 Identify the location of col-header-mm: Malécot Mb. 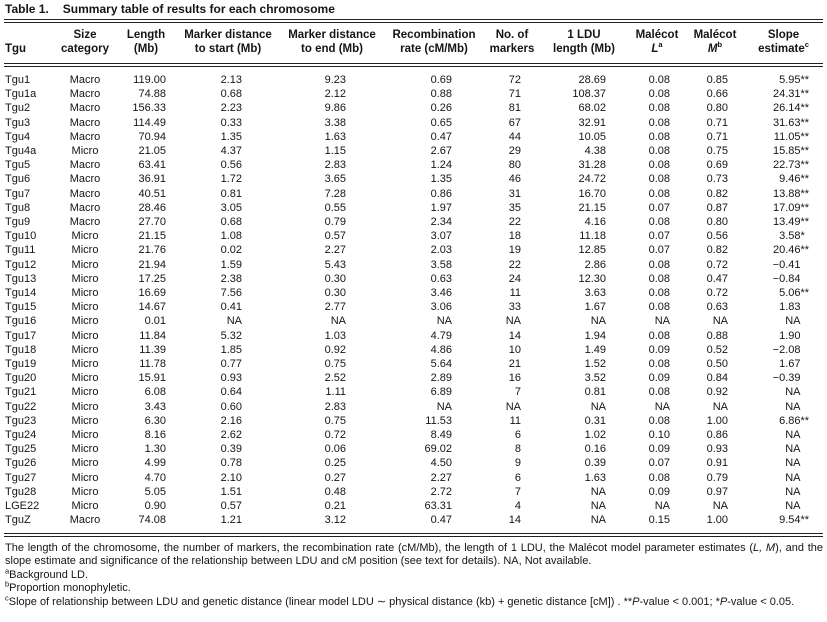
(715, 42).